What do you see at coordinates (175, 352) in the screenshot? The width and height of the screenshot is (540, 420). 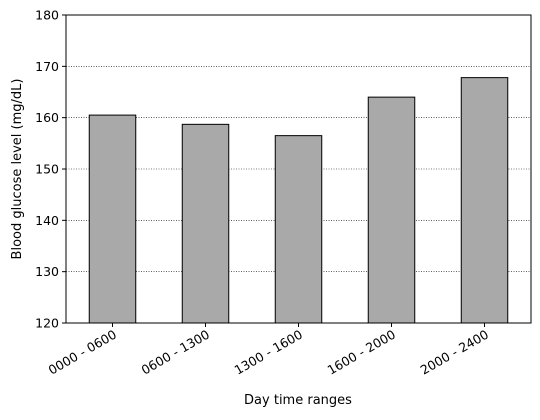 I see `x-tick-label: 0600 - 1300` at bounding box center [175, 352].